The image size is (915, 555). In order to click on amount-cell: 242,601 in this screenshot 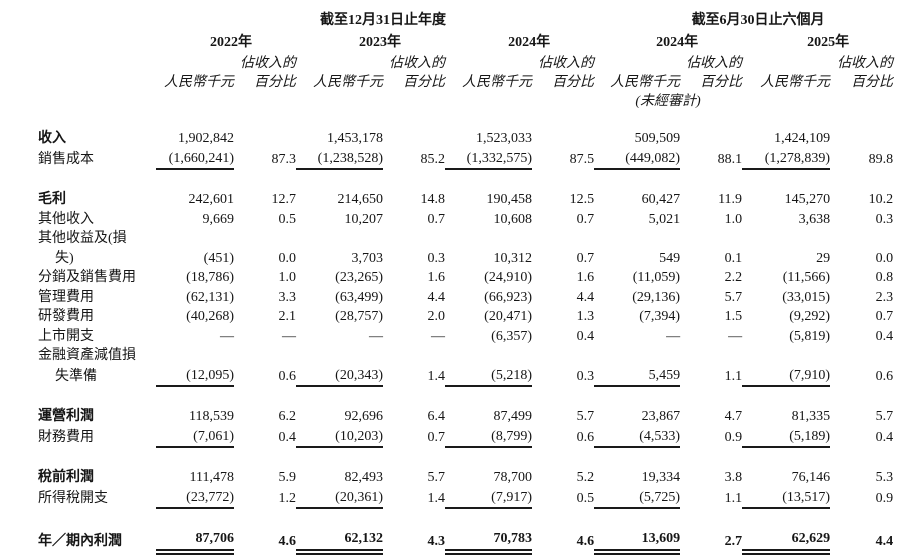, I will do `click(211, 199)`.